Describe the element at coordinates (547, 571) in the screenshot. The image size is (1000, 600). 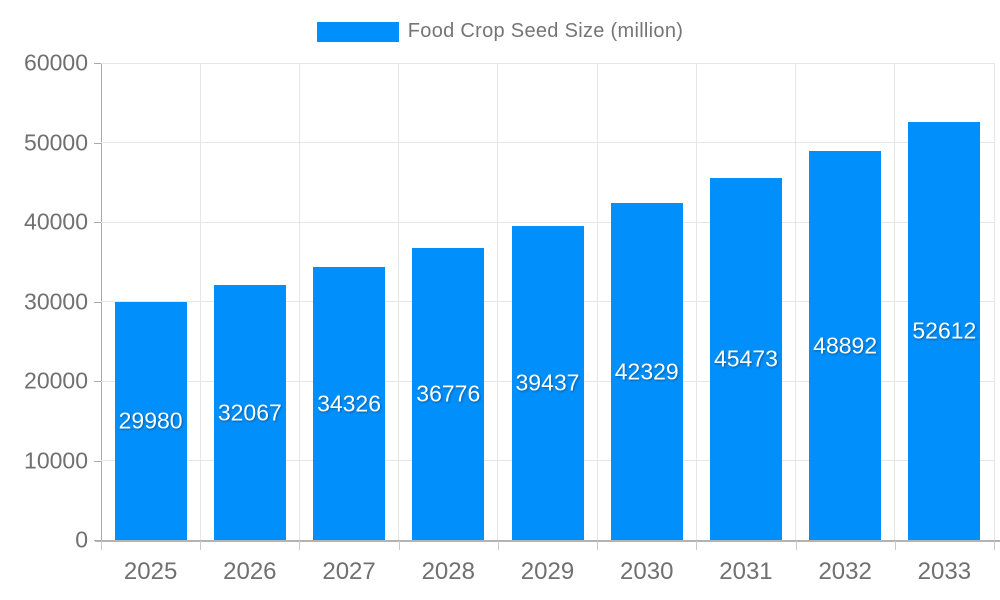
I see `x-axis-label: 2029` at that location.